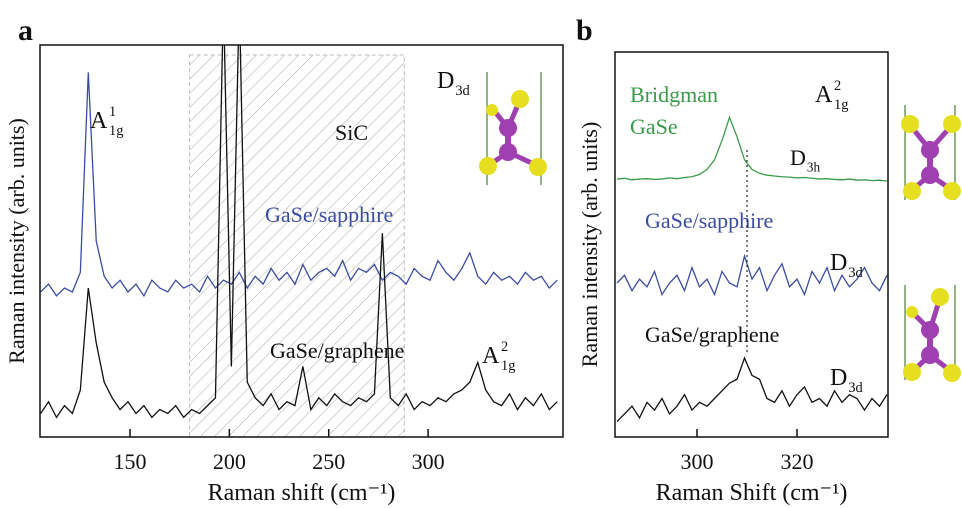 This screenshot has width=962, height=508. I want to click on x-axis-label: Raman Shift (cm⁻¹), so click(752, 493).